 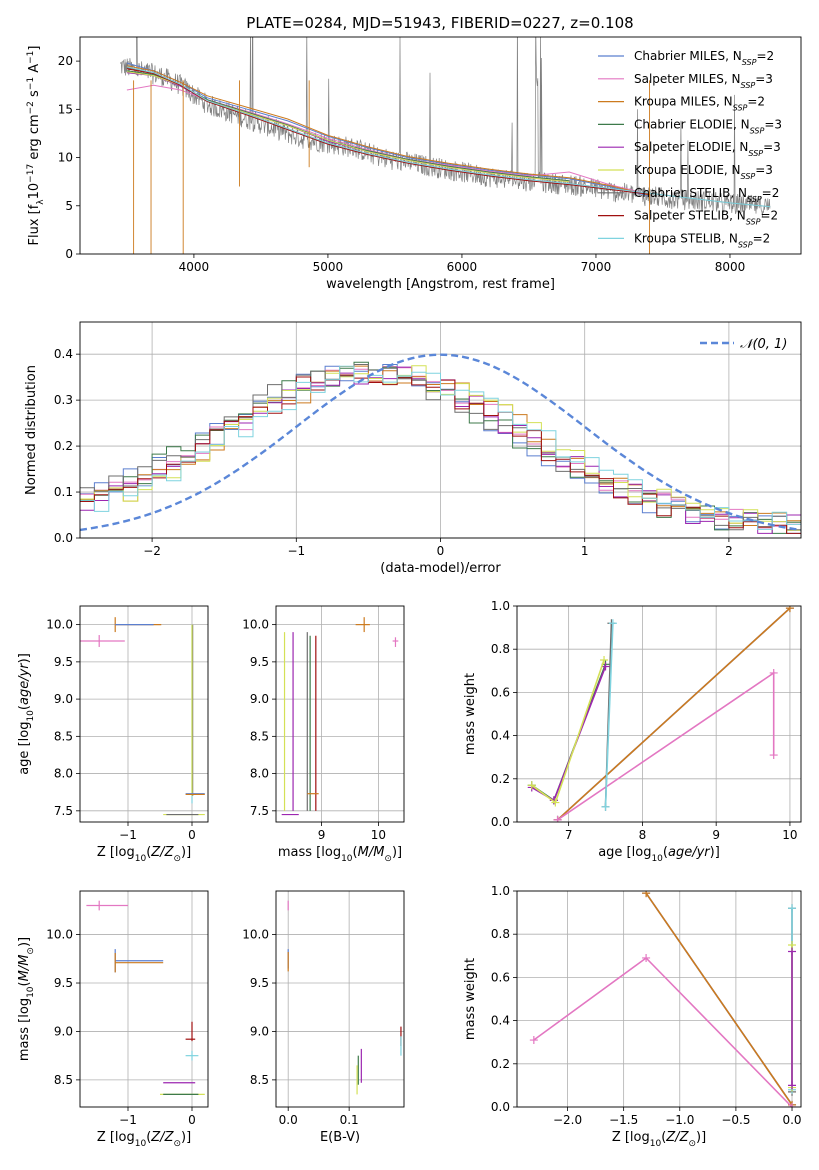 I want to click on mass-weight-y-label: mass weight, so click(x=470, y=999).